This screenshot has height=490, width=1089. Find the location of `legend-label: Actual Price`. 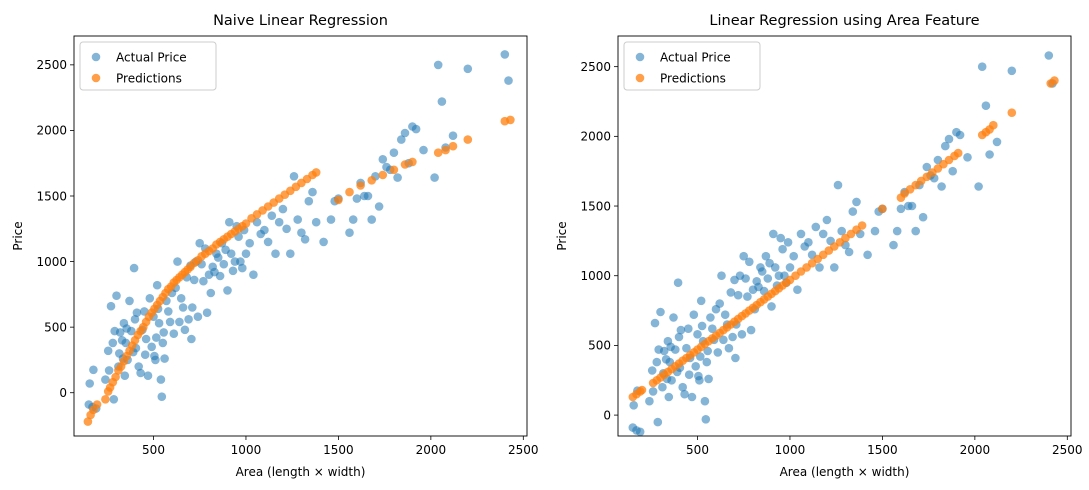

legend-label: Actual Price is located at coordinates (151, 57).